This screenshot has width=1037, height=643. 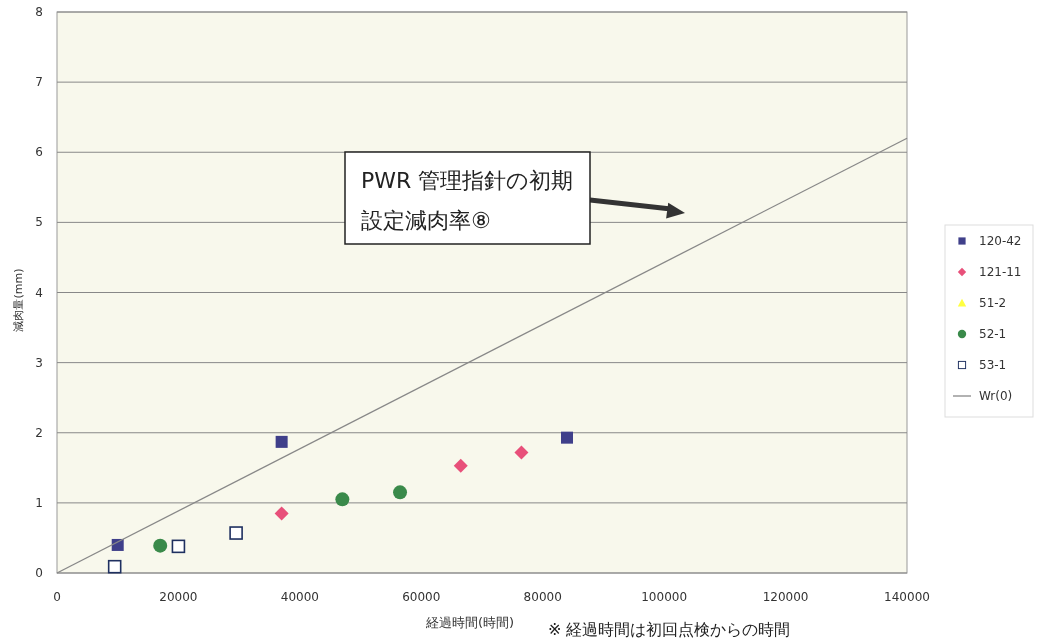 I want to click on legend-label: Wr(0), so click(x=996, y=396).